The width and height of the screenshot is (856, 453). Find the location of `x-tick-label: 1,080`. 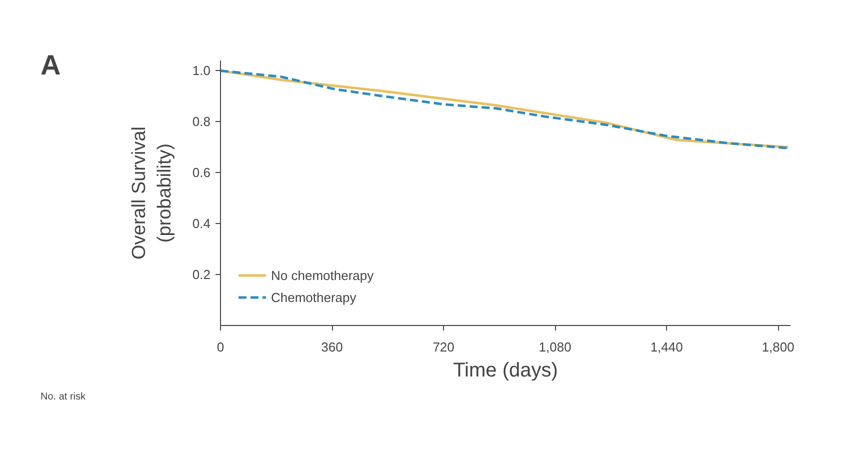

x-tick-label: 1,080 is located at coordinates (555, 347).